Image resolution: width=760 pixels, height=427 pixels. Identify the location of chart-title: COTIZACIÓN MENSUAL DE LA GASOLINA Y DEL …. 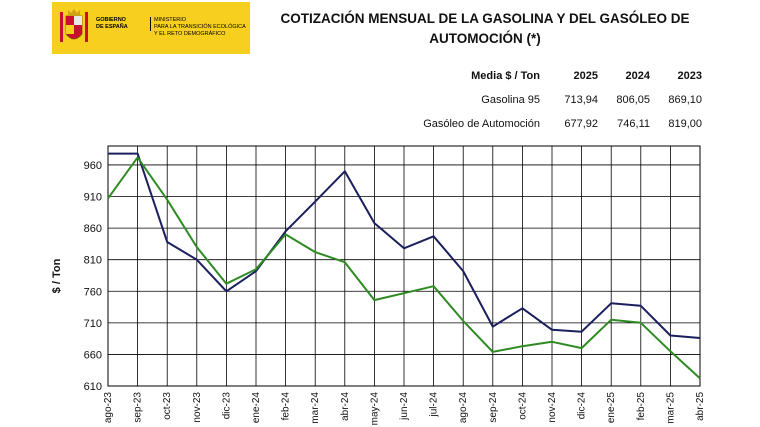
(485, 28).